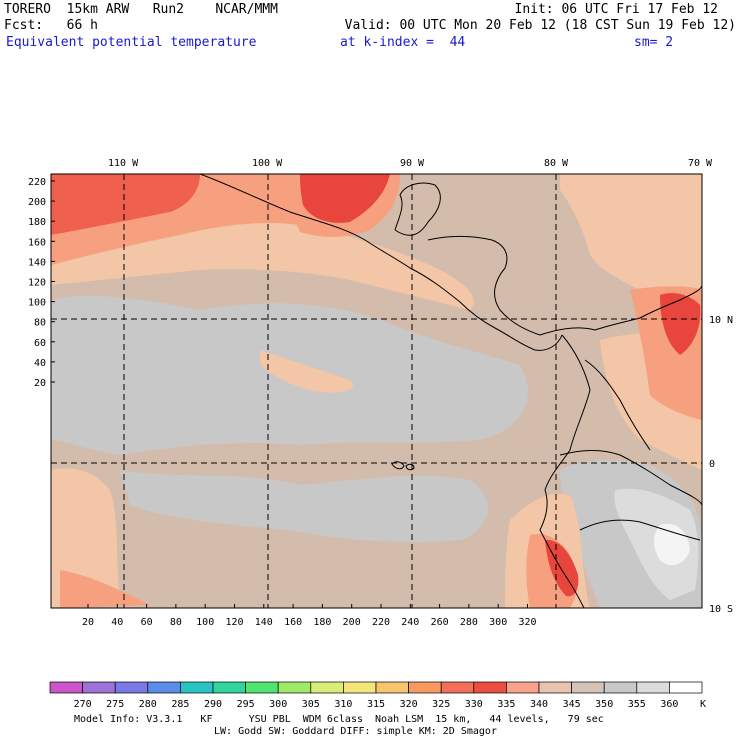 The height and width of the screenshot is (740, 740). Describe the element at coordinates (307, 371) in the screenshot. I see `field-peach-tongue` at that location.